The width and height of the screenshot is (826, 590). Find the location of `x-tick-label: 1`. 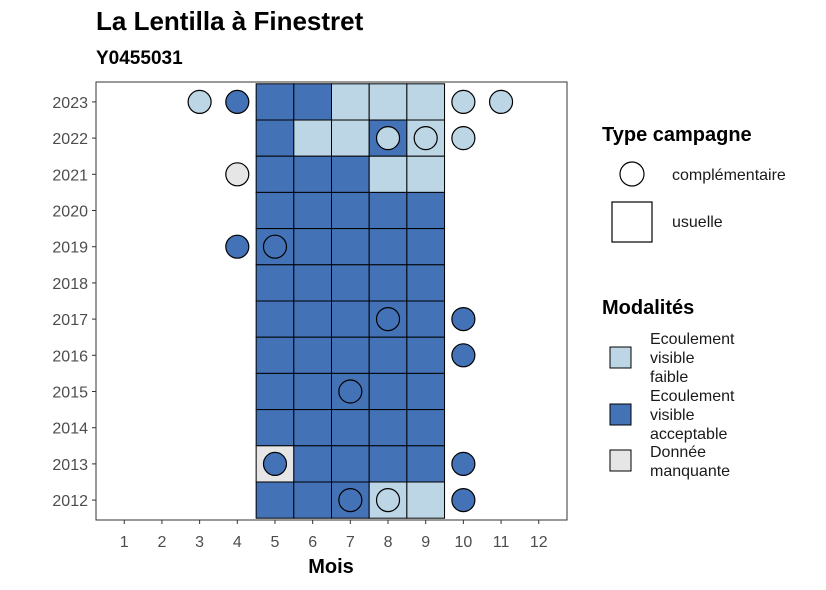

x-tick-label: 1 is located at coordinates (124, 542).